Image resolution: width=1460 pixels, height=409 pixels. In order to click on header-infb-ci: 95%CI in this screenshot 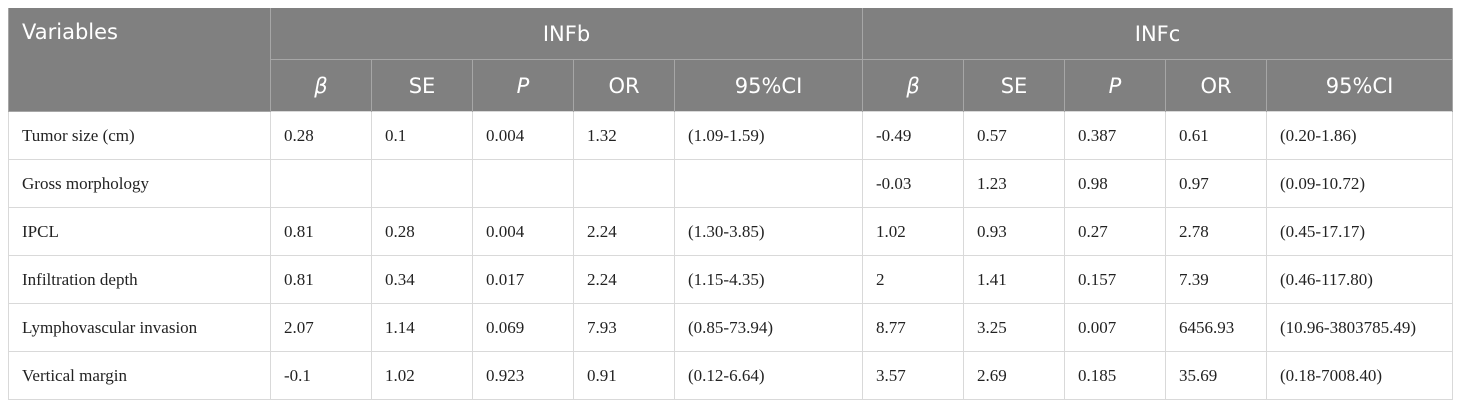, I will do `click(768, 85)`.